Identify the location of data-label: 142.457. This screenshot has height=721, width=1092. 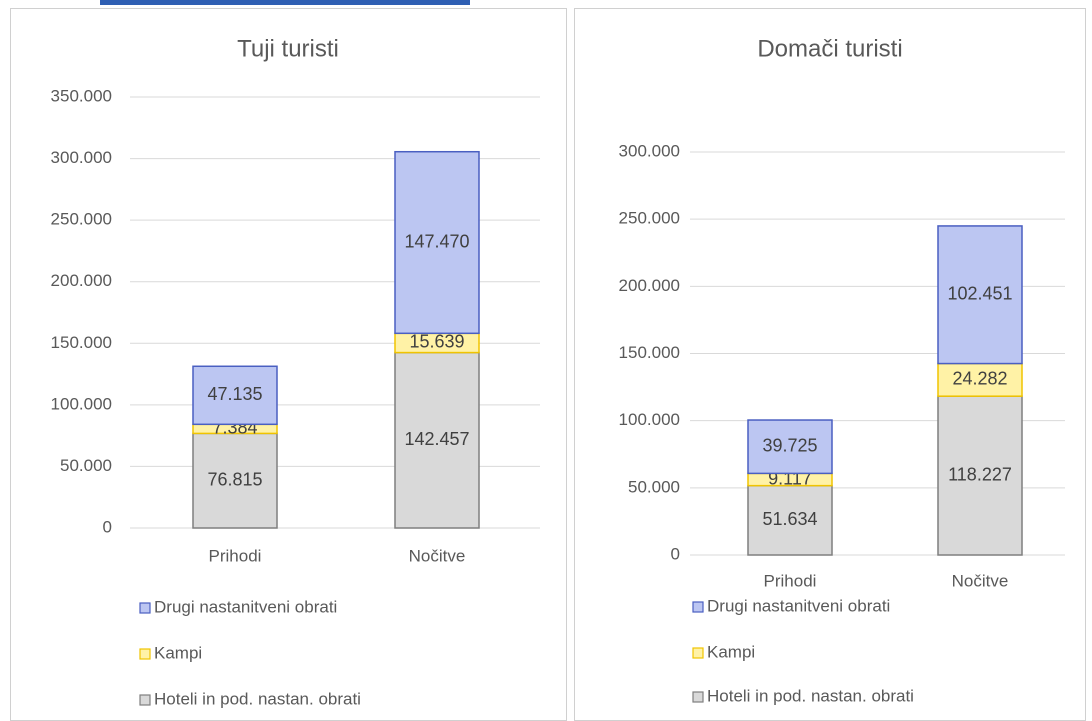
(436, 439).